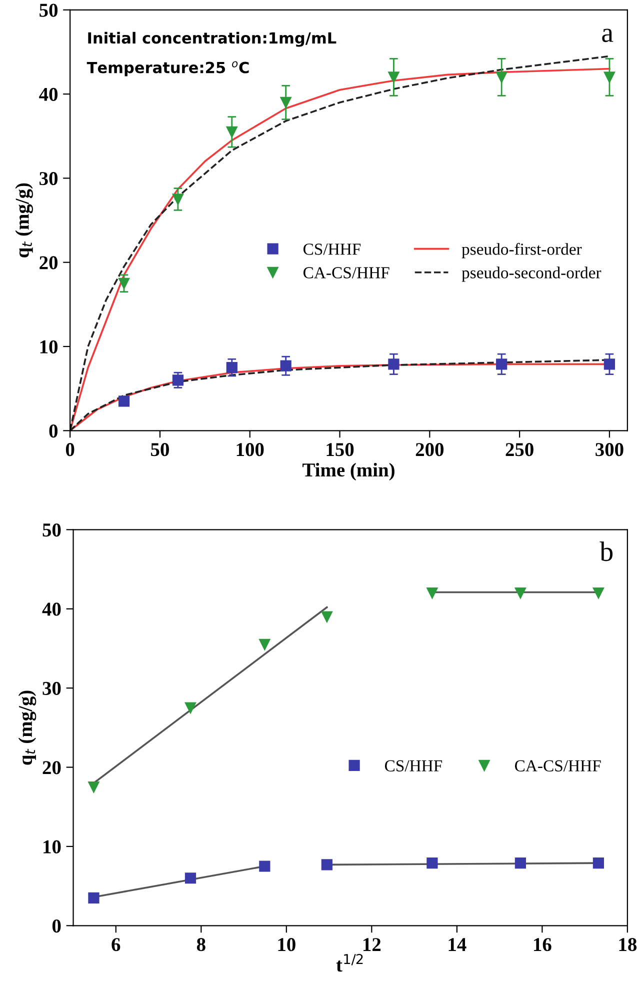 This screenshot has height=990, width=637. I want to click on annotation: Temperature:25 $^{o}$C, so click(167, 68).